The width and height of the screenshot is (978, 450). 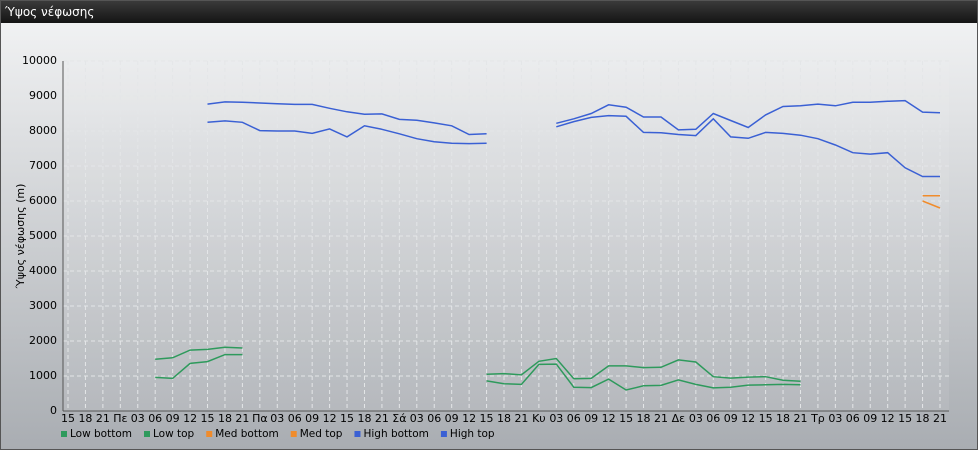 I want to click on y-tick-label: 10000, so click(x=39, y=60).